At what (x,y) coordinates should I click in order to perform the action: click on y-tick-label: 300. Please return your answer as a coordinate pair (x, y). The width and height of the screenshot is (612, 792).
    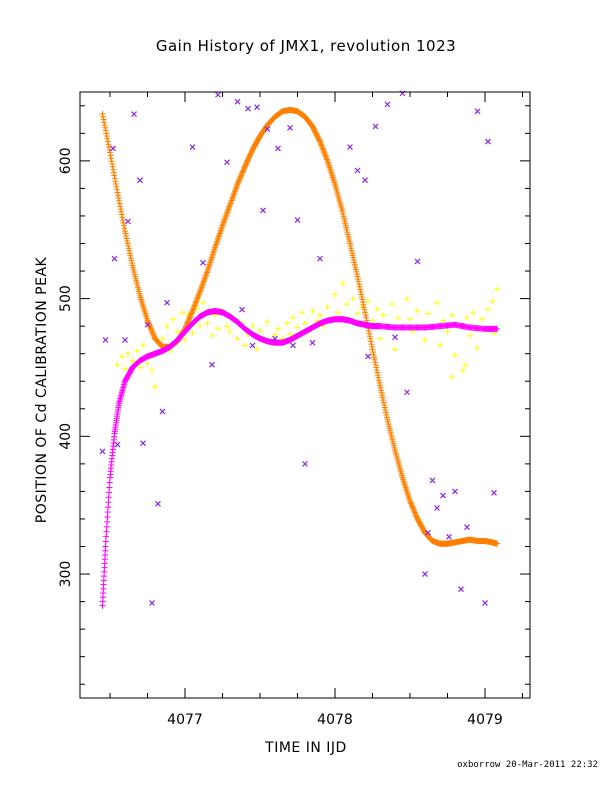
    Looking at the image, I should click on (66, 574).